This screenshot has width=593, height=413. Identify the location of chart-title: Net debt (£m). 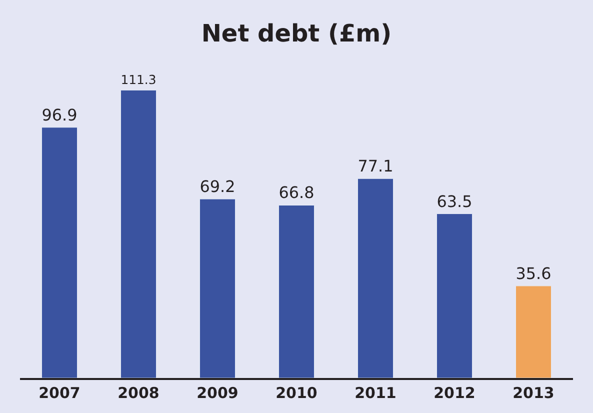
(296, 34).